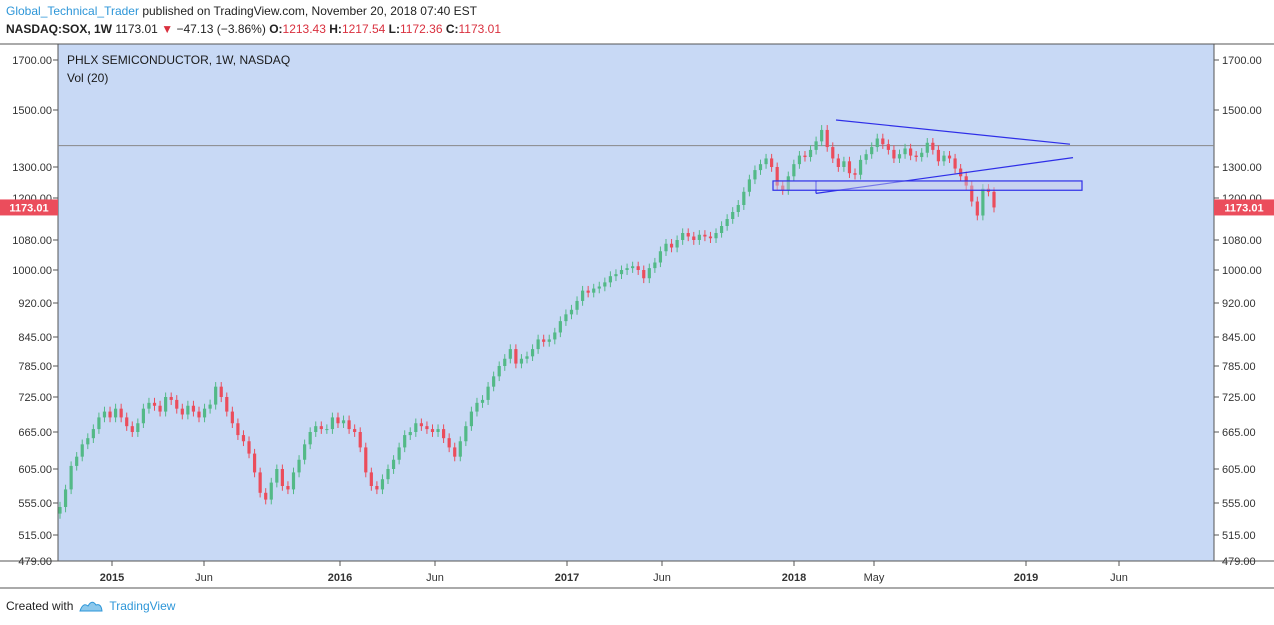 This screenshot has width=1274, height=625. I want to click on last-price: 1173.01, so click(136, 29).